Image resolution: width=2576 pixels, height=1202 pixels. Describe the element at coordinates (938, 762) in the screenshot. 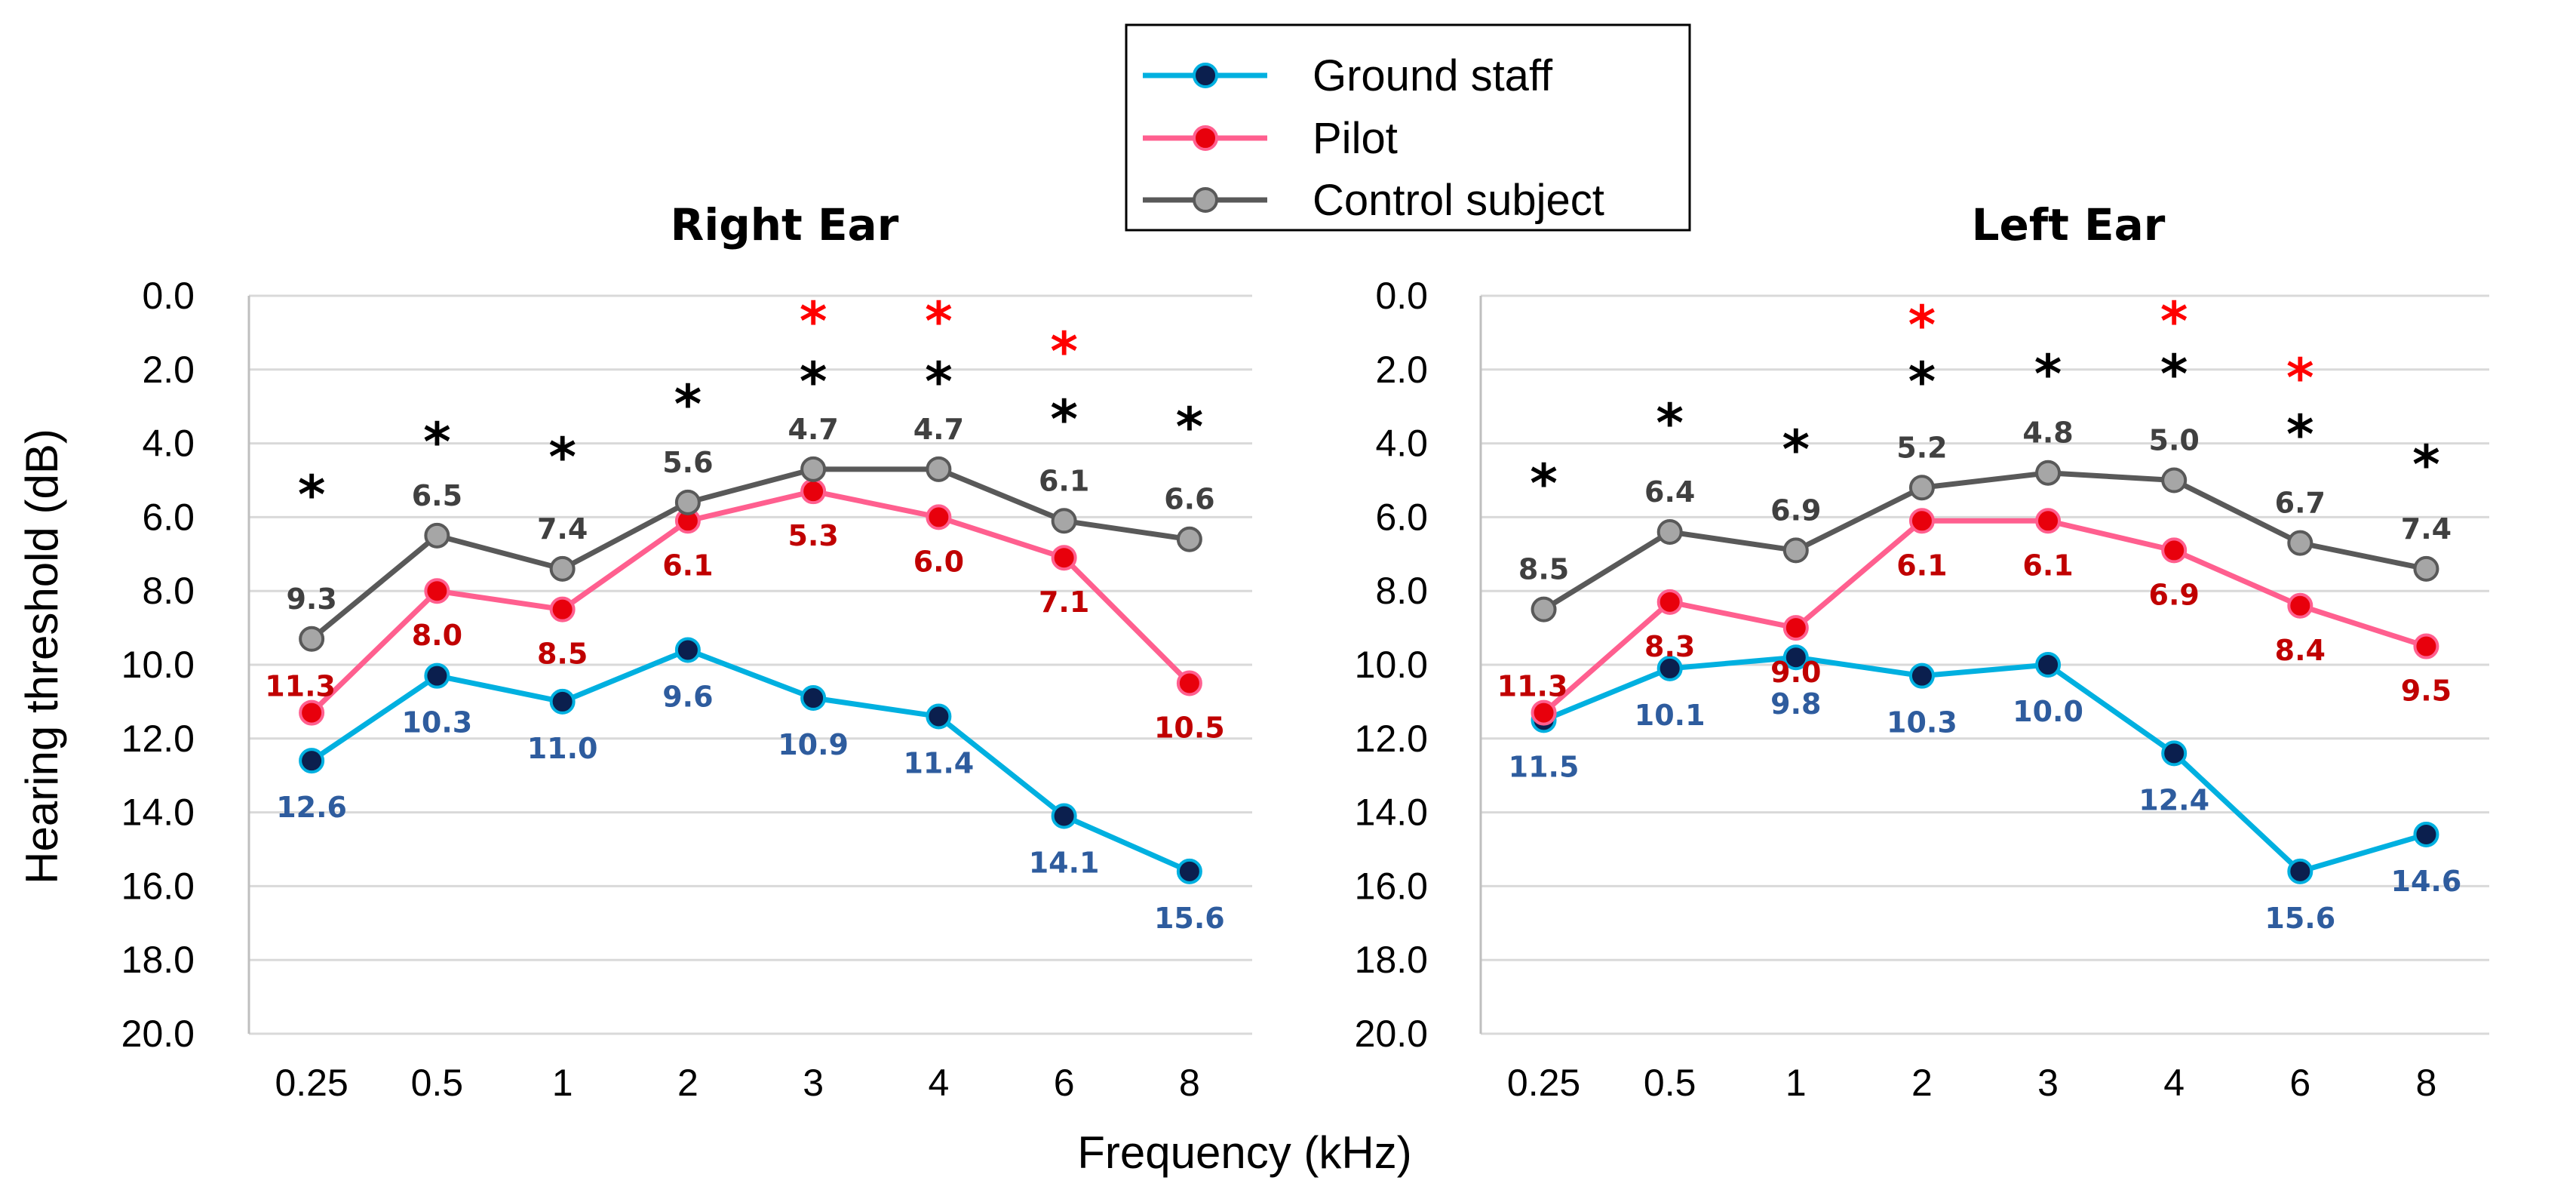

I see `data-label-ground-staff: 11.4` at that location.